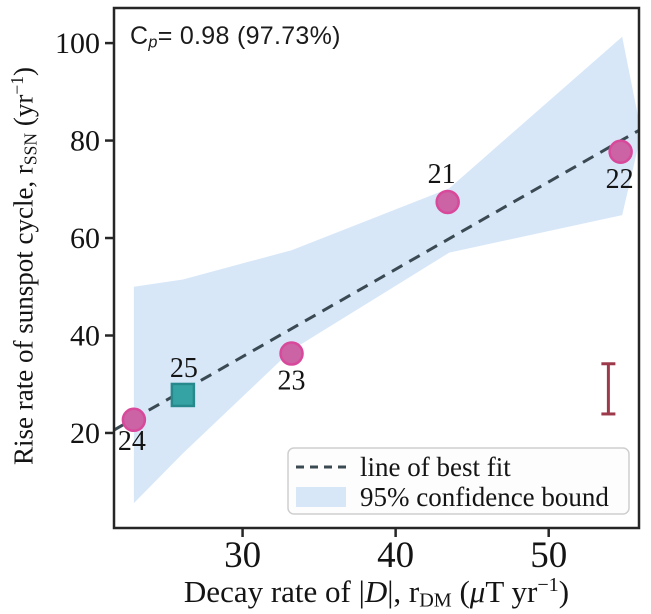 The height and width of the screenshot is (614, 651). What do you see at coordinates (85, 335) in the screenshot?
I see `y-tick-label-40: 40` at bounding box center [85, 335].